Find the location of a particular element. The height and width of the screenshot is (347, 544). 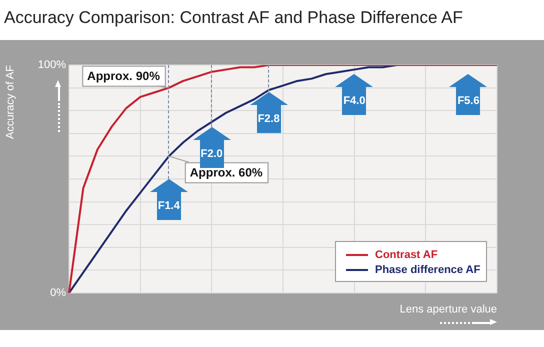

y-tick-label: 0% is located at coordinates (58, 293).